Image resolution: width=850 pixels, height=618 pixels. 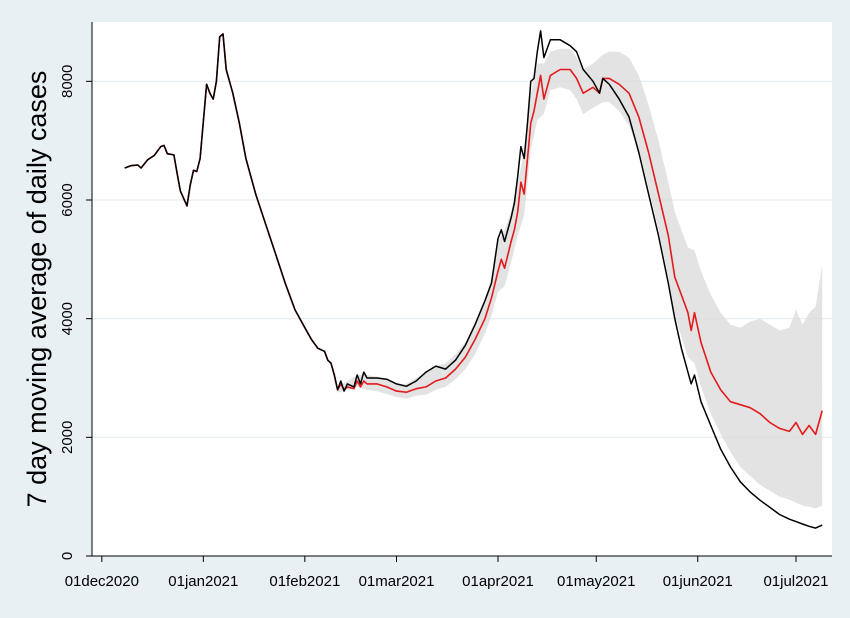 What do you see at coordinates (397, 581) in the screenshot?
I see `x-tick-label: 01mar2021` at bounding box center [397, 581].